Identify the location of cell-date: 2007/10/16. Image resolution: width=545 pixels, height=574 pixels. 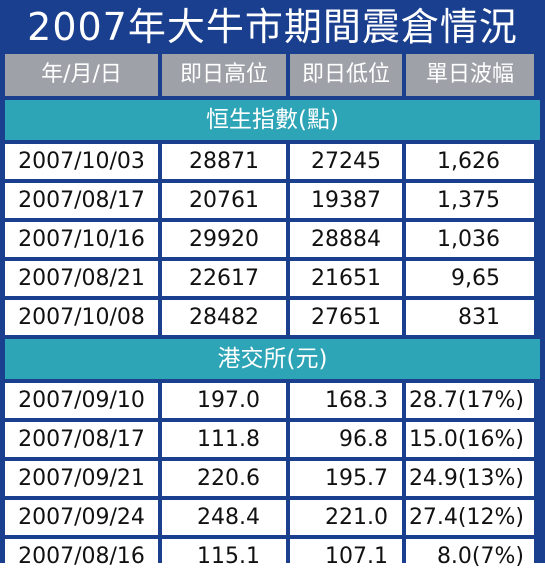
(81, 239).